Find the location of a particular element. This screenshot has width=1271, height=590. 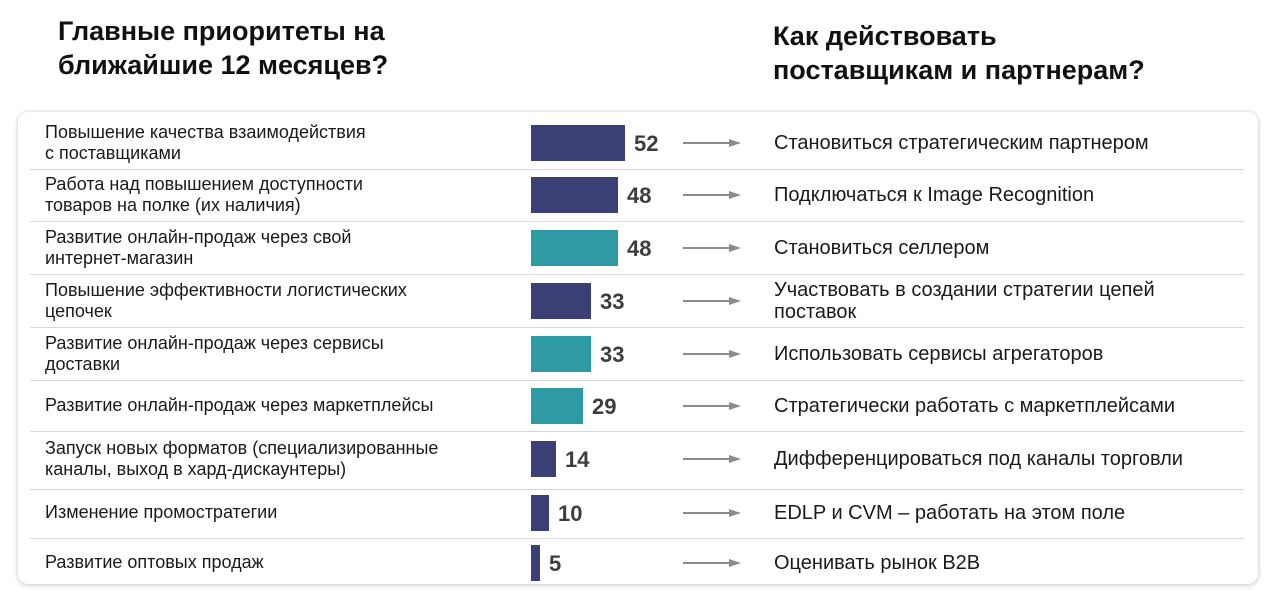

action-label: Стратегически работать с маркетплейсами is located at coordinates (975, 406).